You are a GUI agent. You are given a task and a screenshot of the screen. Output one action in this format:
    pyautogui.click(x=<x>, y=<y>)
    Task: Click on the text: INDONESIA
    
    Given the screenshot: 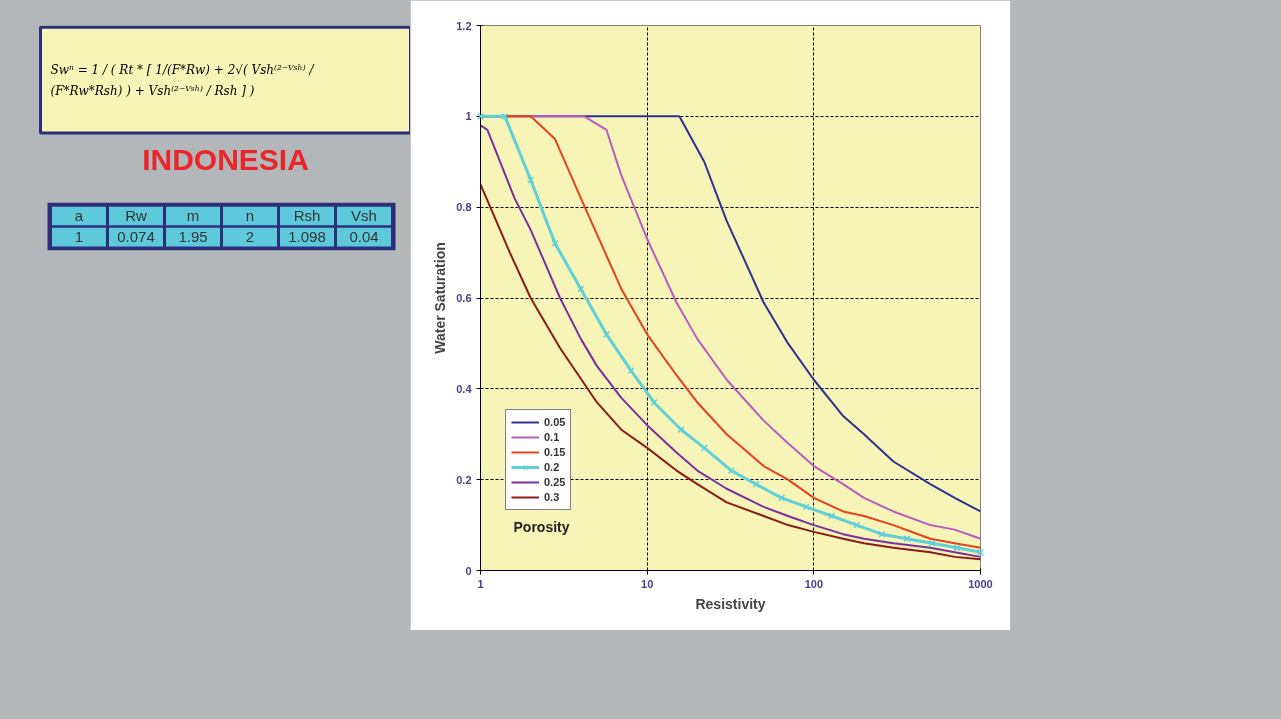 What is the action you would take?
    pyautogui.click(x=225, y=160)
    